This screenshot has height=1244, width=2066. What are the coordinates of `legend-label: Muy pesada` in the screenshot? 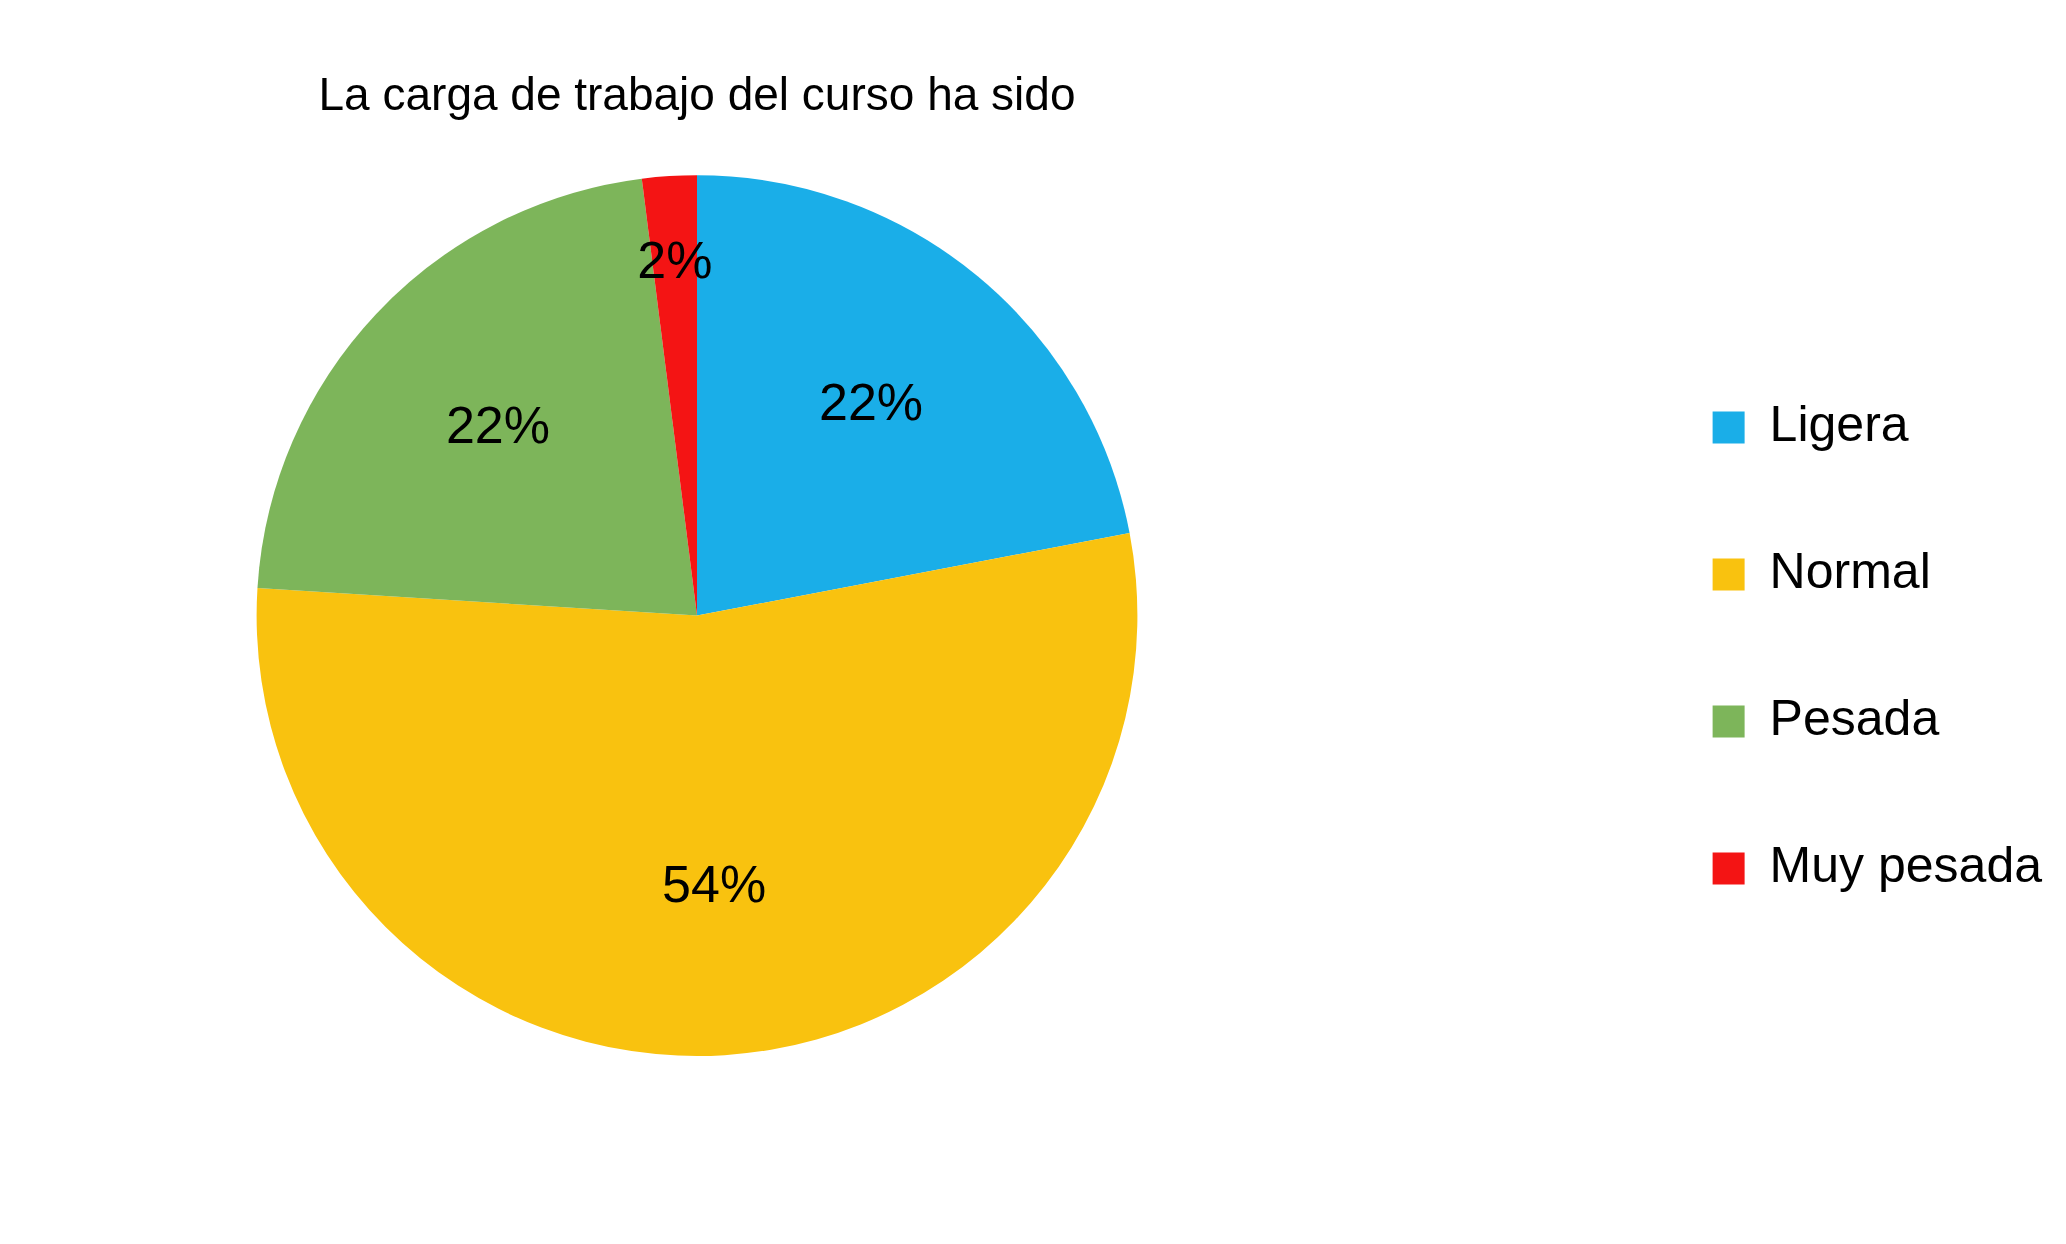 It's located at (1906, 865).